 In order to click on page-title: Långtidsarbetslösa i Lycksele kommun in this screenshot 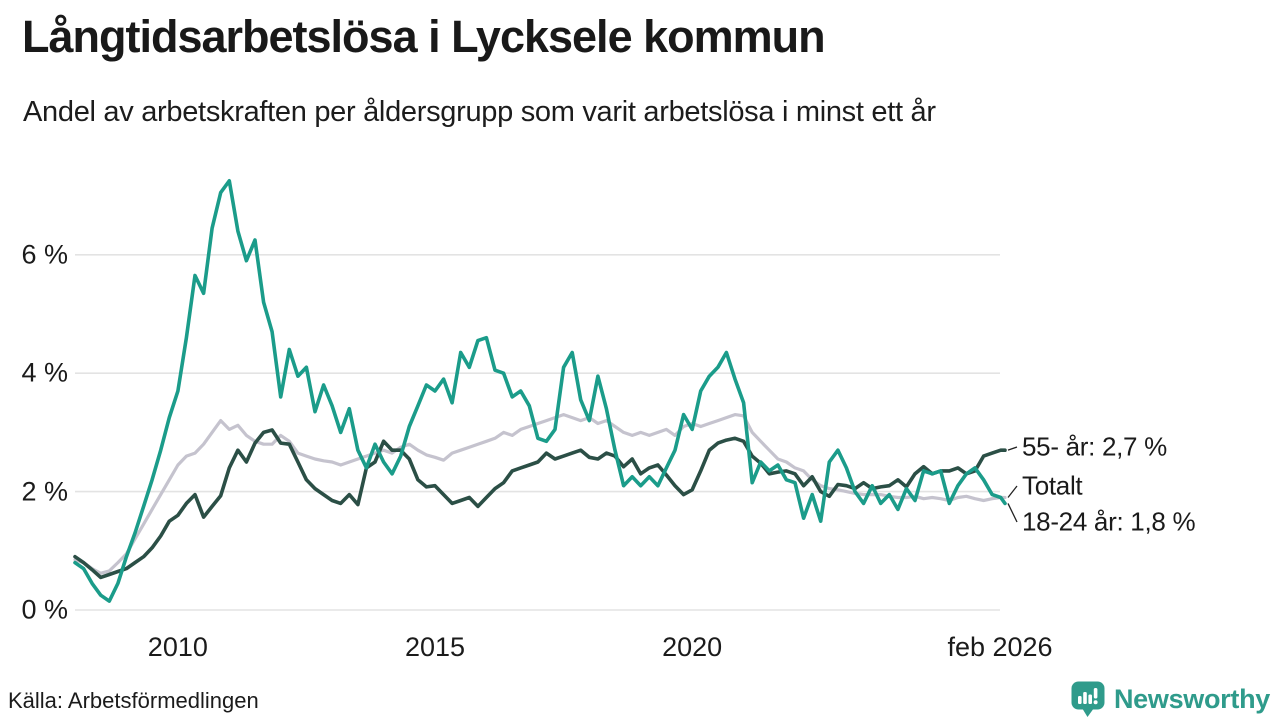, I will do `click(424, 36)`.